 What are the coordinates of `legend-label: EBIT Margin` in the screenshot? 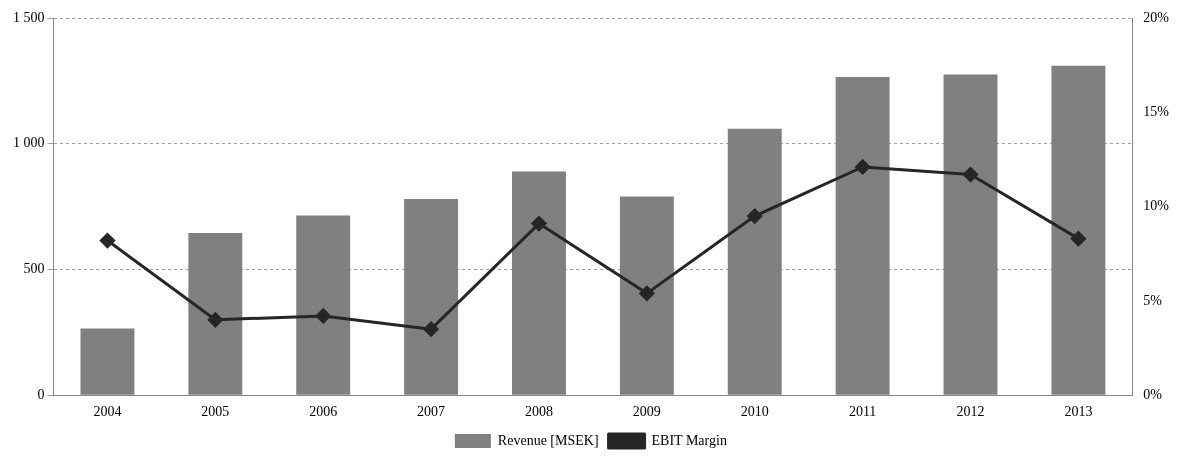 It's located at (689, 440).